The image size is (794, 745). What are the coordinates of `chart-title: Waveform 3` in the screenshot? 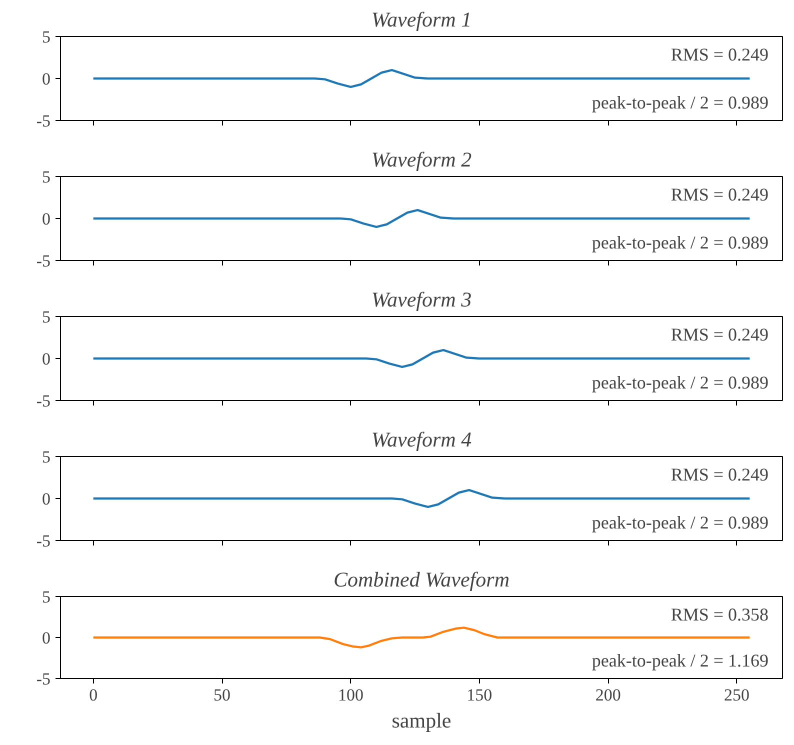 It's located at (421, 300).